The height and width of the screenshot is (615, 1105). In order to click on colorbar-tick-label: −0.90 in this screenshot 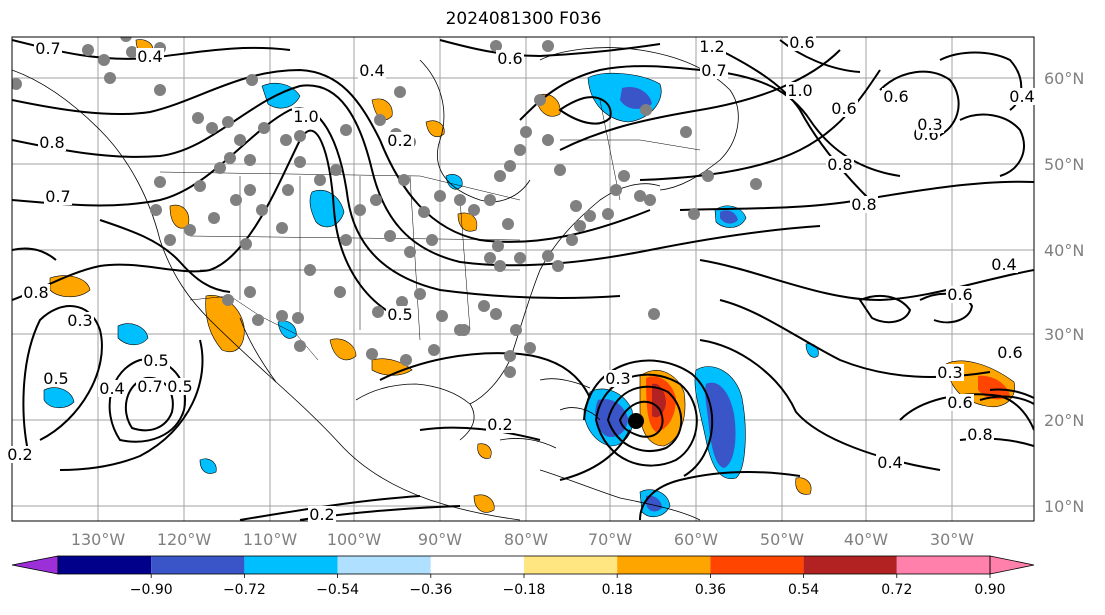, I will do `click(151, 590)`.